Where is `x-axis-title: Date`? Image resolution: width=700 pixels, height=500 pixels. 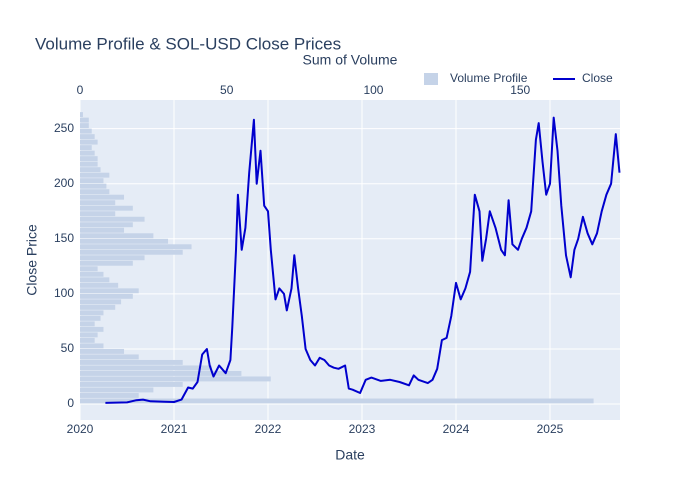
x-axis-title: Date is located at coordinates (350, 455).